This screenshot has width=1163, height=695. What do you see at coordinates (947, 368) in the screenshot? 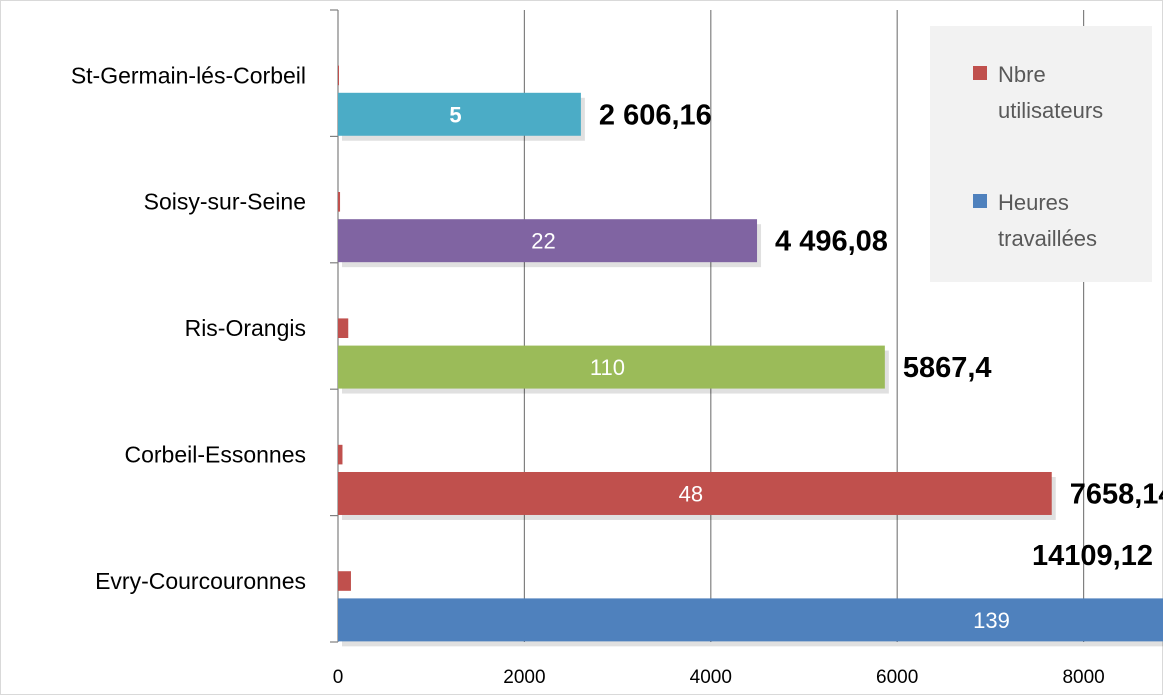
I see `value-label: 5867,4` at bounding box center [947, 368].